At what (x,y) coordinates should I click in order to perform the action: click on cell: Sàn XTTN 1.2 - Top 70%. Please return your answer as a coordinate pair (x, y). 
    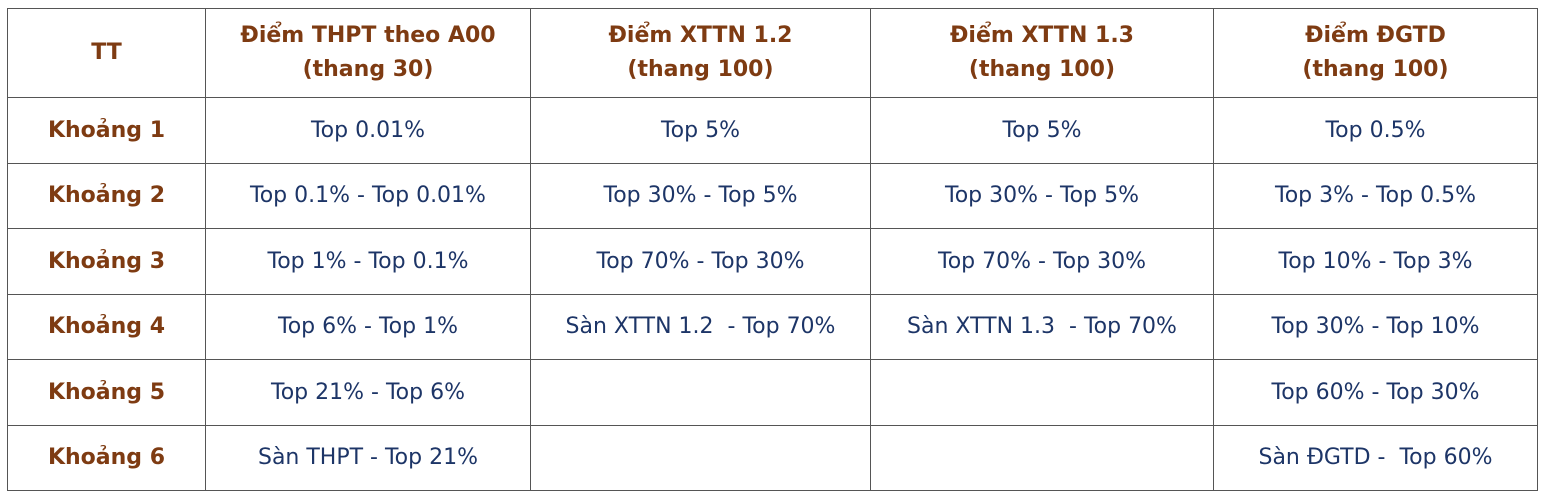
    Looking at the image, I should click on (700, 326).